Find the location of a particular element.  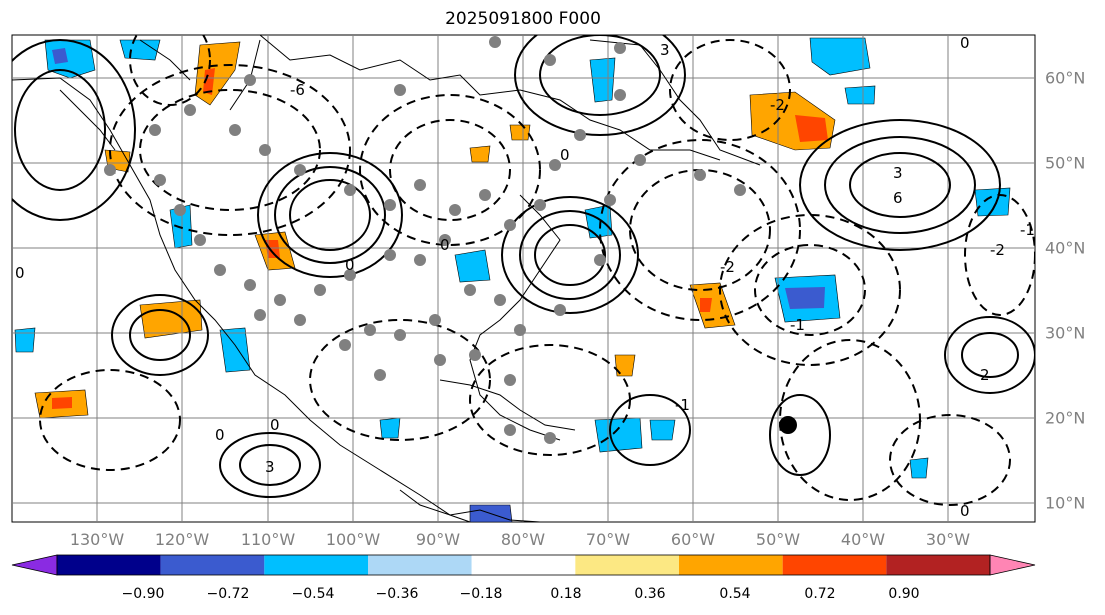

colorbar-extend-min is located at coordinates (34, 565).